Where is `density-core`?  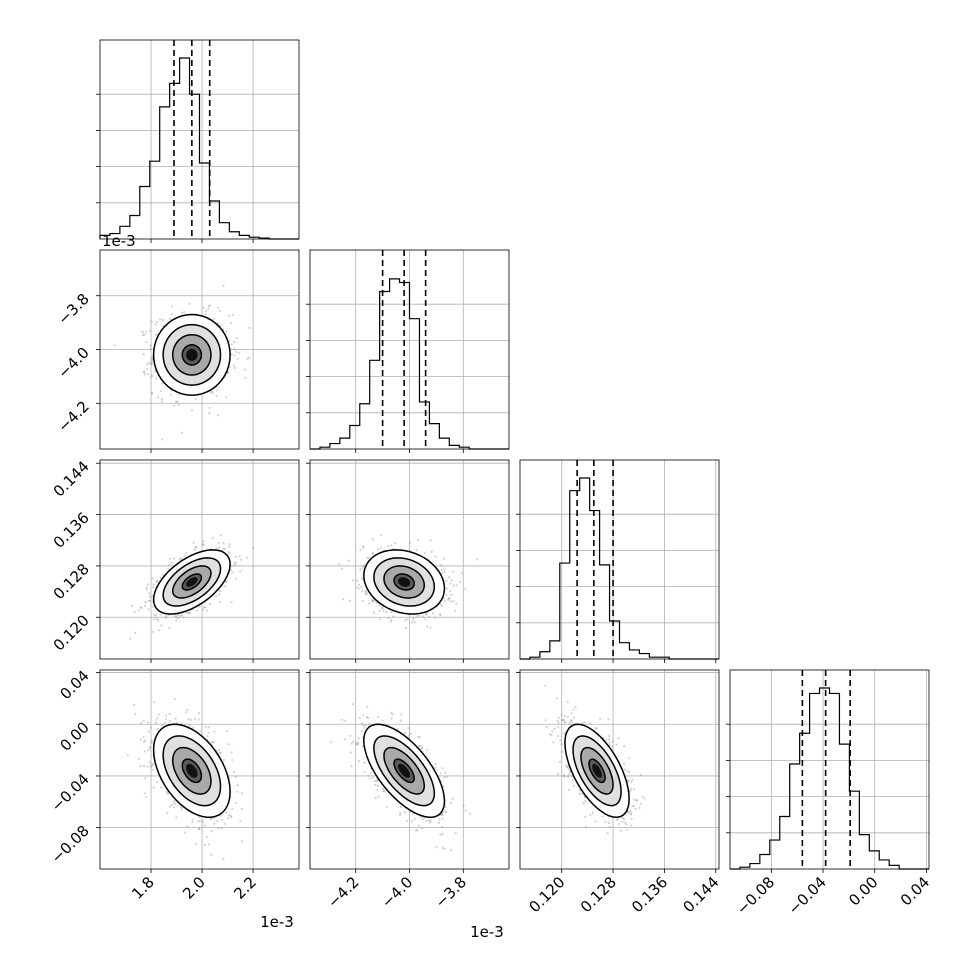 density-core is located at coordinates (404, 770).